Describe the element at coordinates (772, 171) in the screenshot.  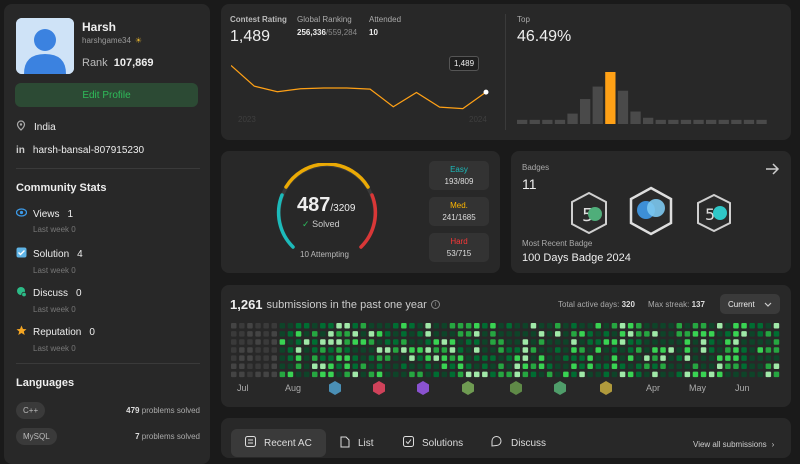
I see `arrow-right-icon` at that location.